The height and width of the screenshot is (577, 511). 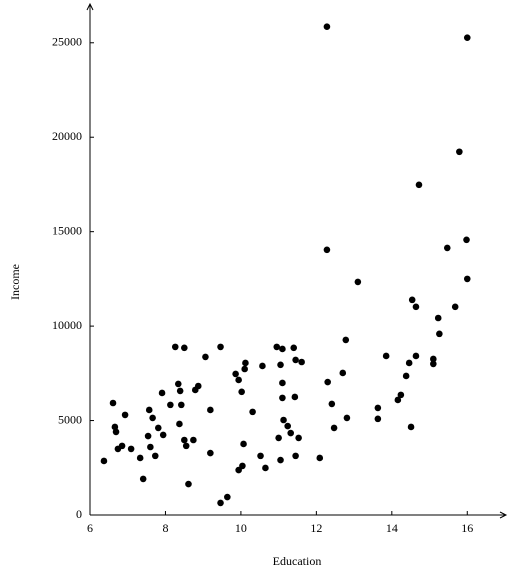 I want to click on x-tick-label: 10, so click(x=241, y=528).